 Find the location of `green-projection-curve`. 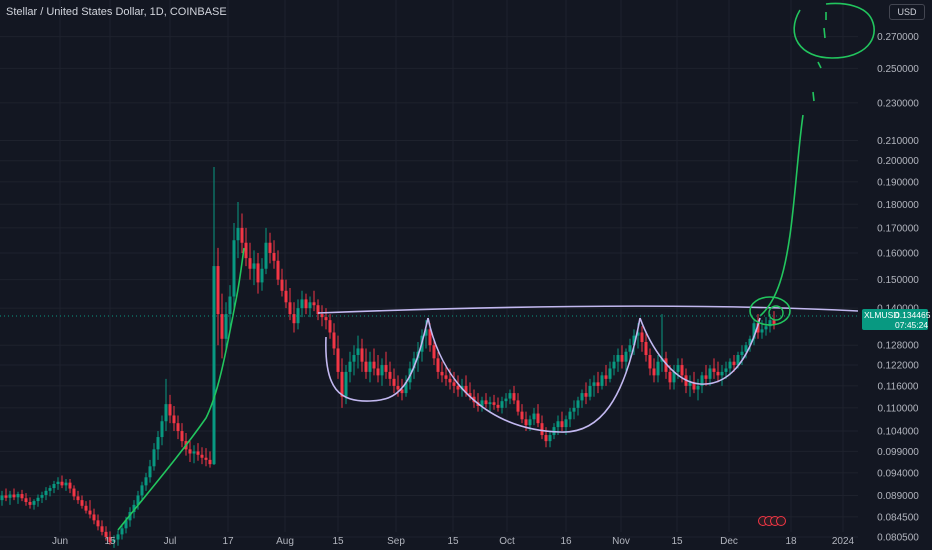

green-projection-curve is located at coordinates (781, 215).